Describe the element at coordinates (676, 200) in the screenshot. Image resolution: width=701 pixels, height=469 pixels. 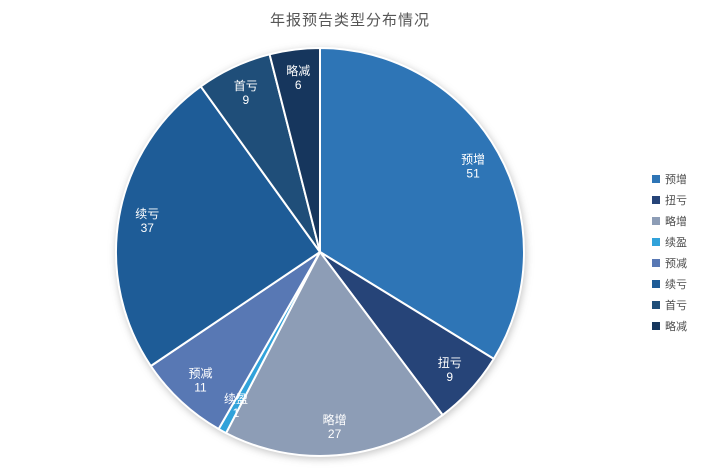
I see `legend-label: 扭亏` at that location.